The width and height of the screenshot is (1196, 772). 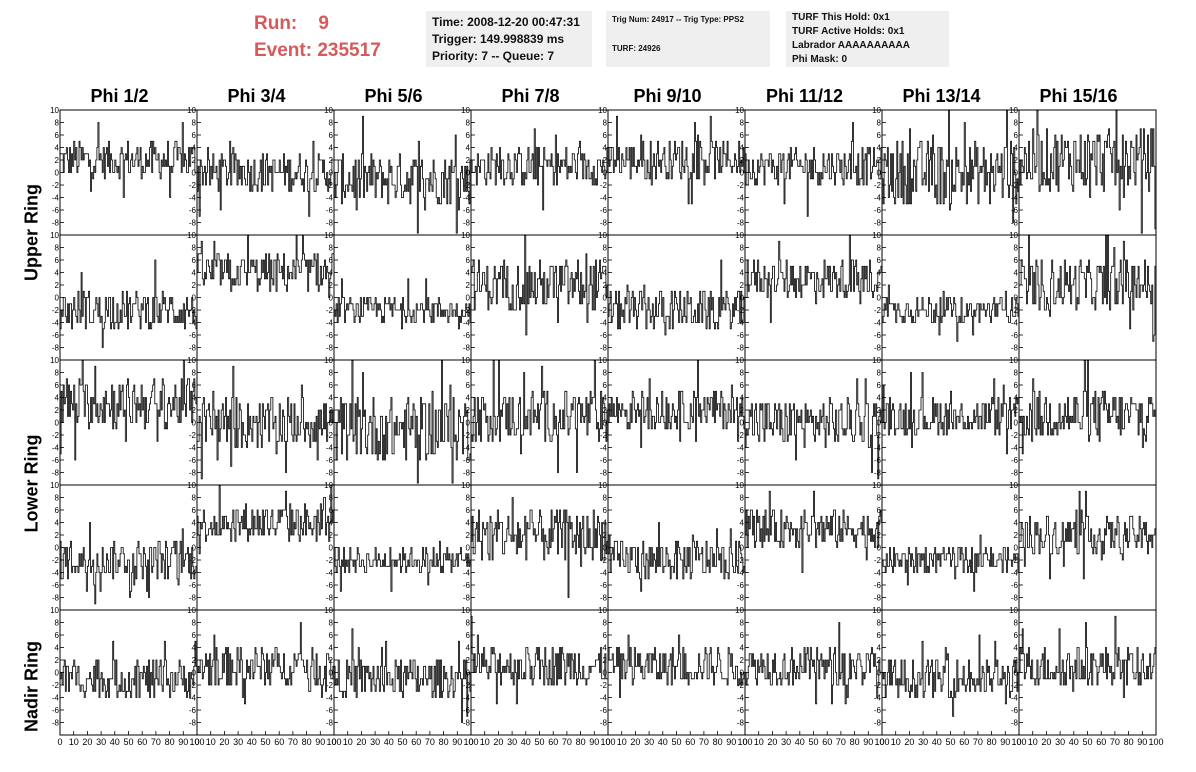 What do you see at coordinates (539, 742) in the screenshot?
I see `x-tick-label: 50` at bounding box center [539, 742].